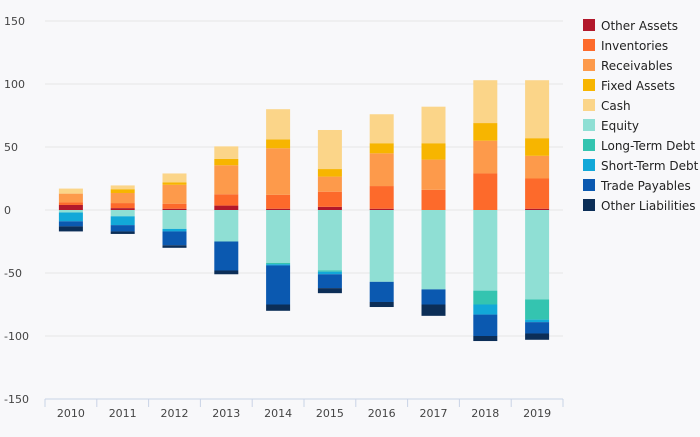 The height and width of the screenshot is (437, 700). Describe the element at coordinates (630, 26) in the screenshot. I see `legend-item: Other Assets` at that location.